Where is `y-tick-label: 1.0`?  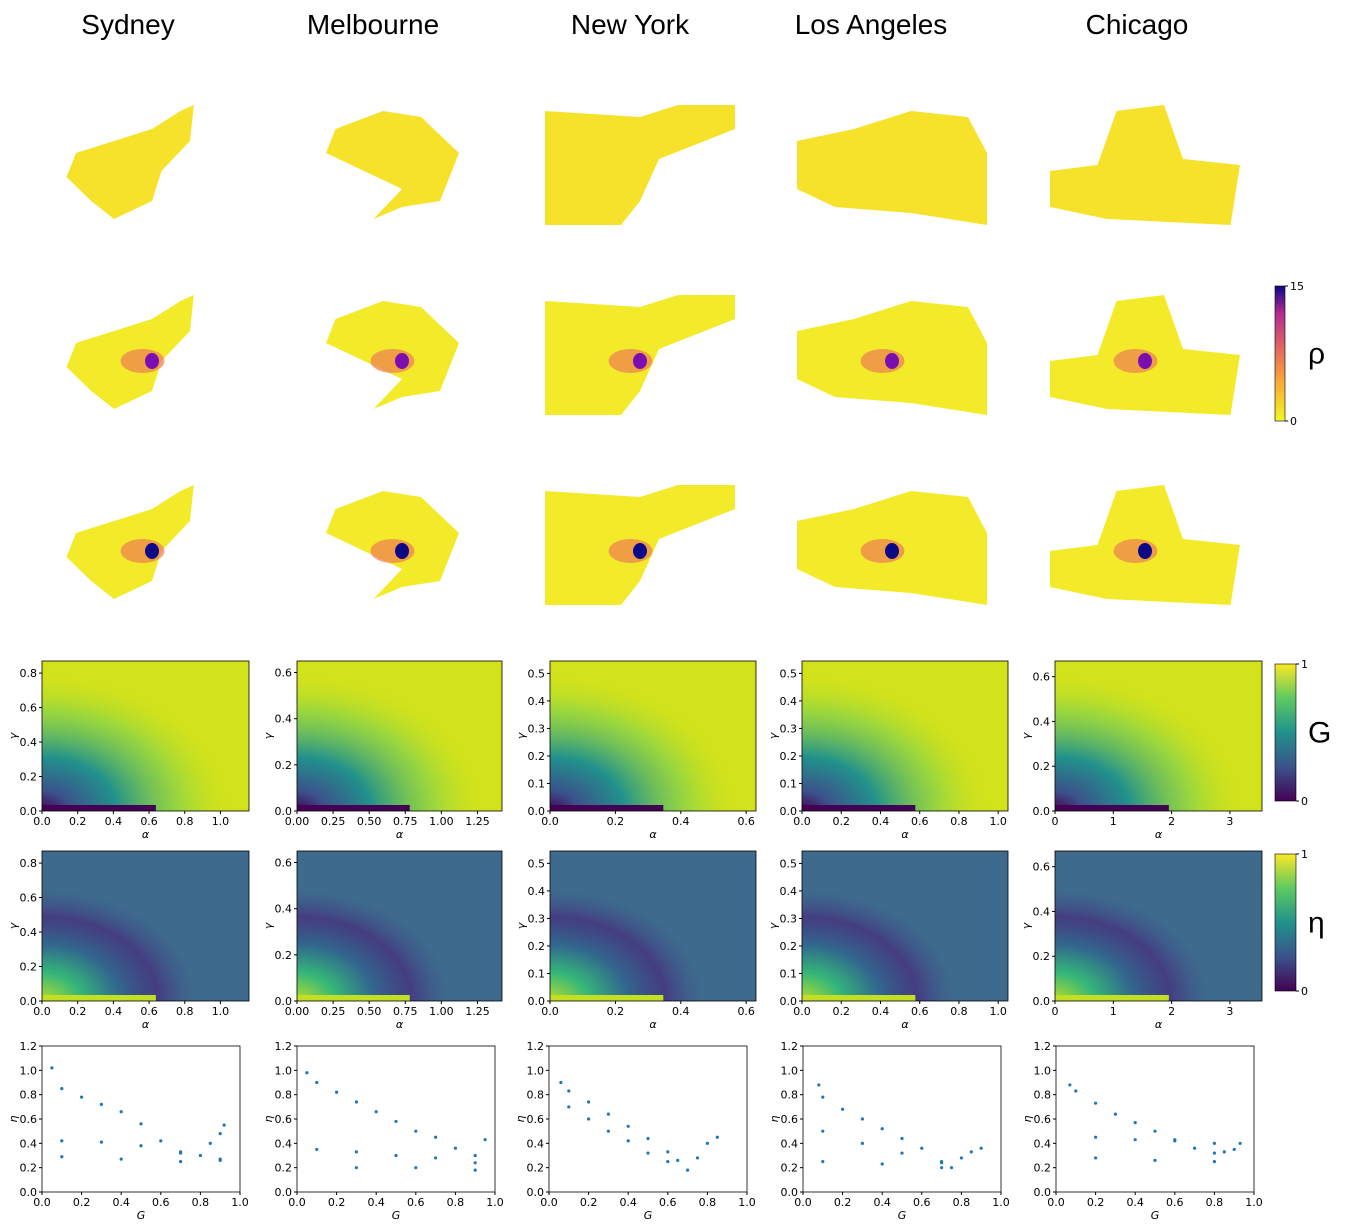
y-tick-label: 1.0 is located at coordinates (790, 1070).